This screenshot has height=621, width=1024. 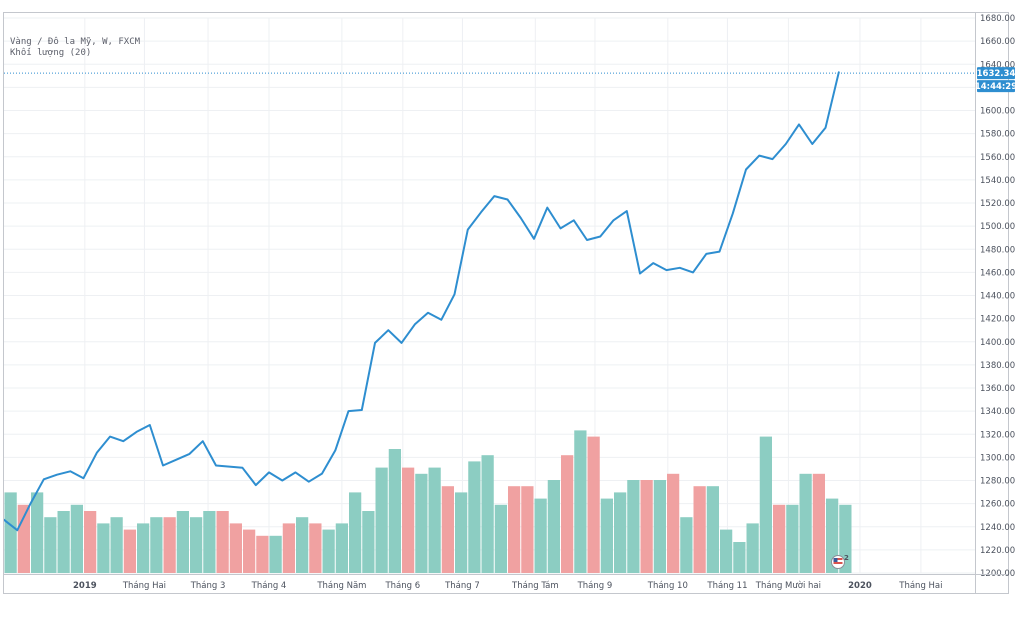 What do you see at coordinates (402, 586) in the screenshot?
I see `x-tick-label: Tháng 6` at bounding box center [402, 586].